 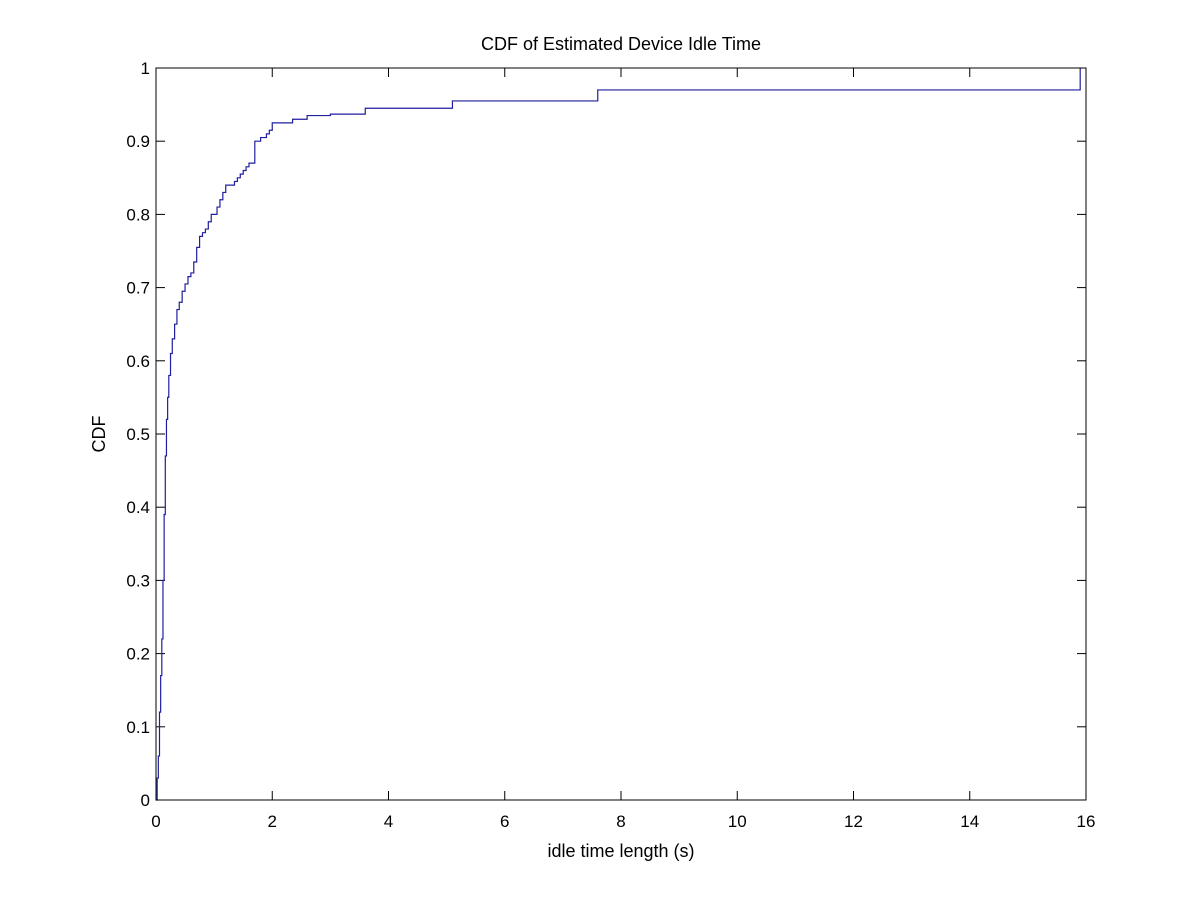 What do you see at coordinates (621, 44) in the screenshot?
I see `chart-title: CDF of Estimated Device Idle Time` at bounding box center [621, 44].